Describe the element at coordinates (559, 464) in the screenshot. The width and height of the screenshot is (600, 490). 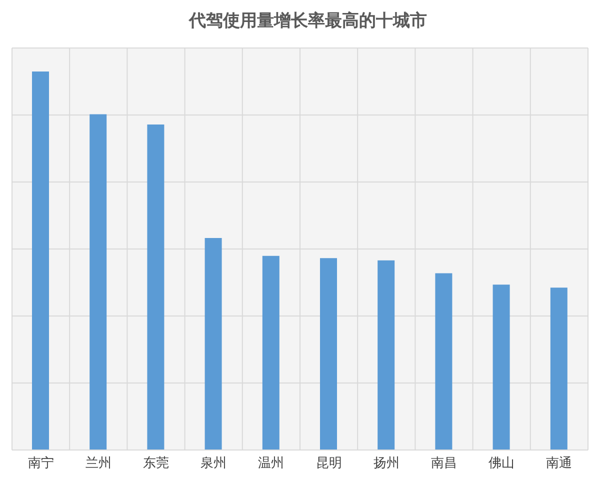
I see `x-tick-label: 南通` at that location.